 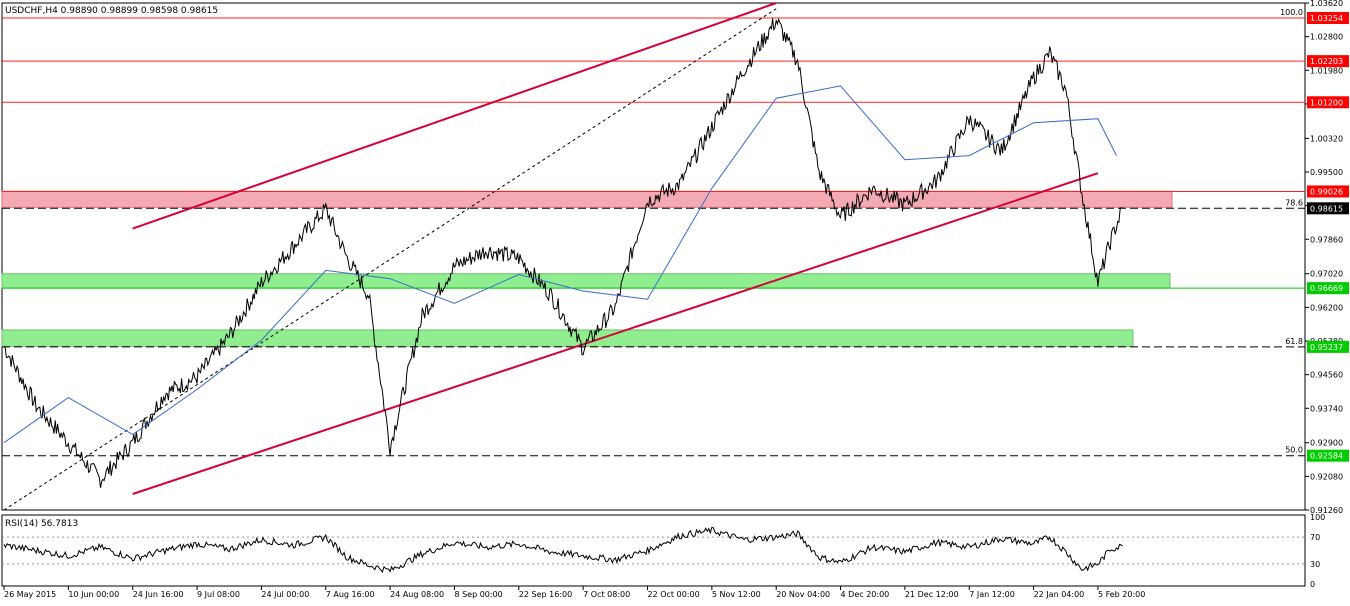 What do you see at coordinates (1326, 138) in the screenshot?
I see `y-tick-label: 1.00320` at bounding box center [1326, 138].